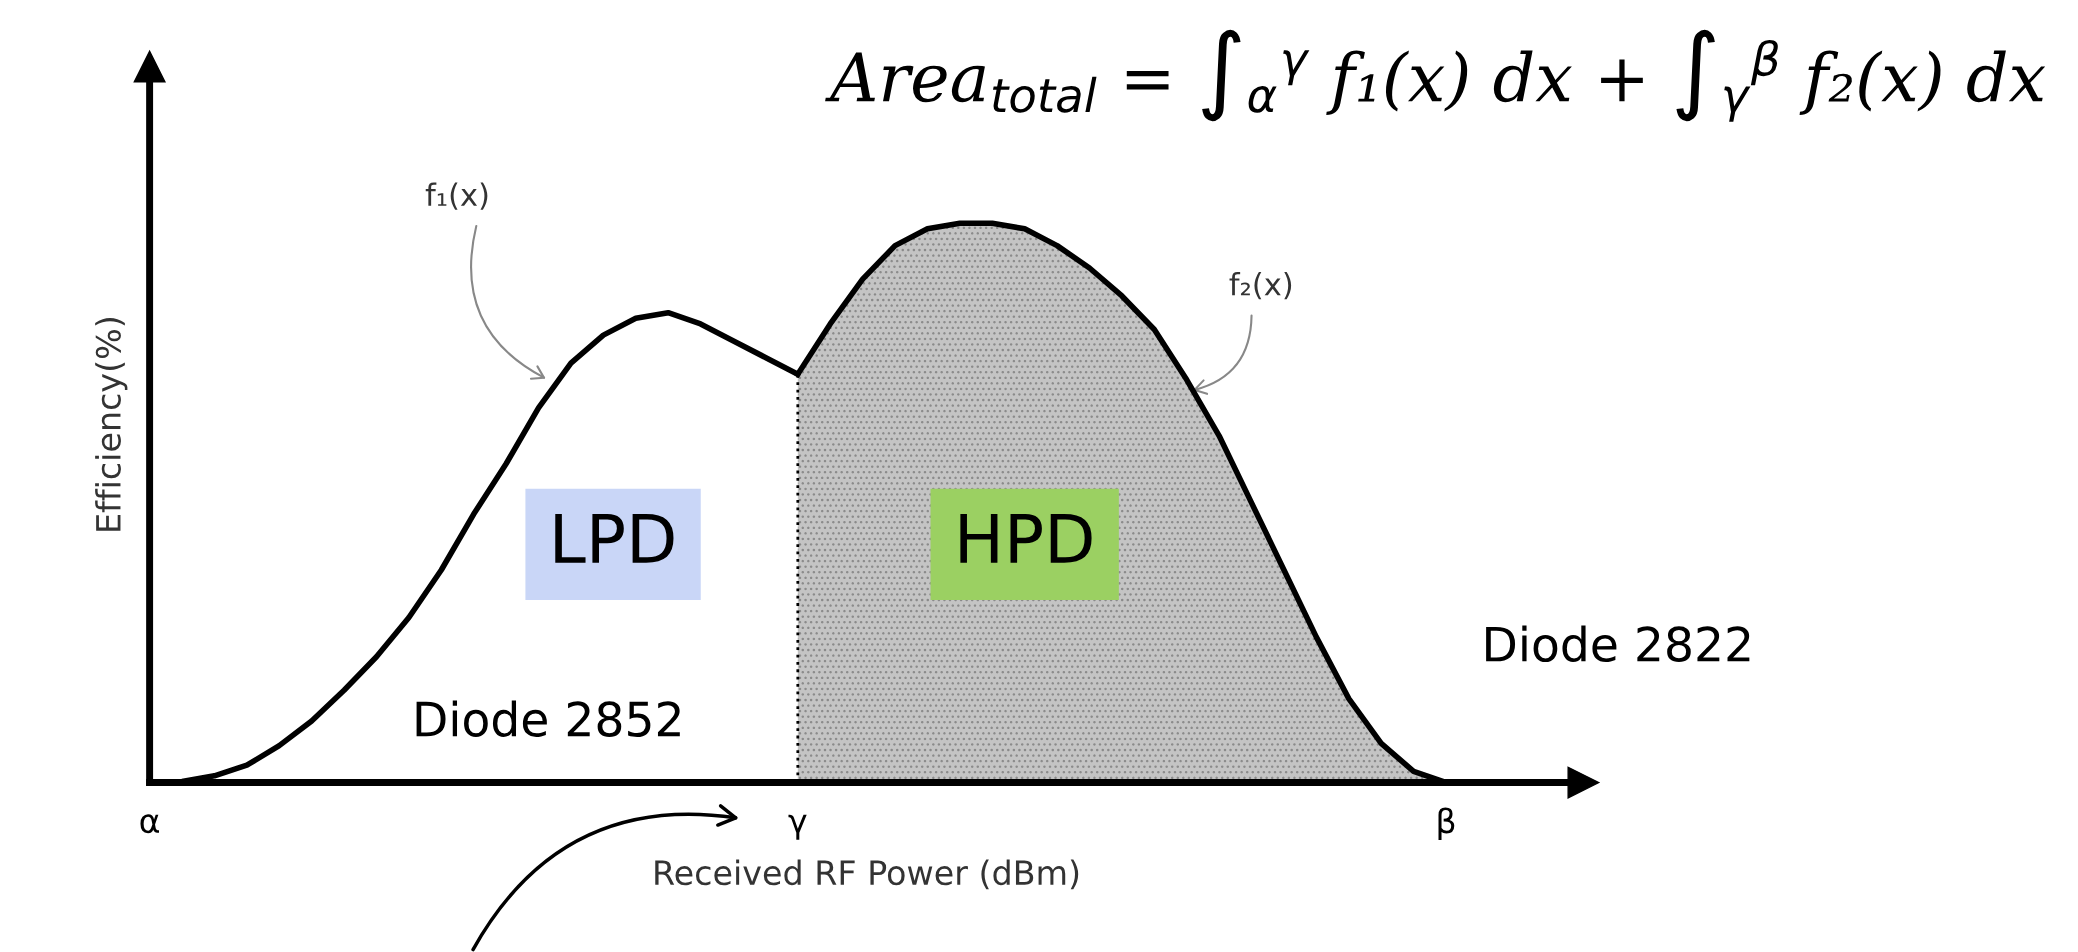 This screenshot has height=952, width=2078. What do you see at coordinates (111, 424) in the screenshot?
I see `y-axis-title: Efficiency(%)` at bounding box center [111, 424].